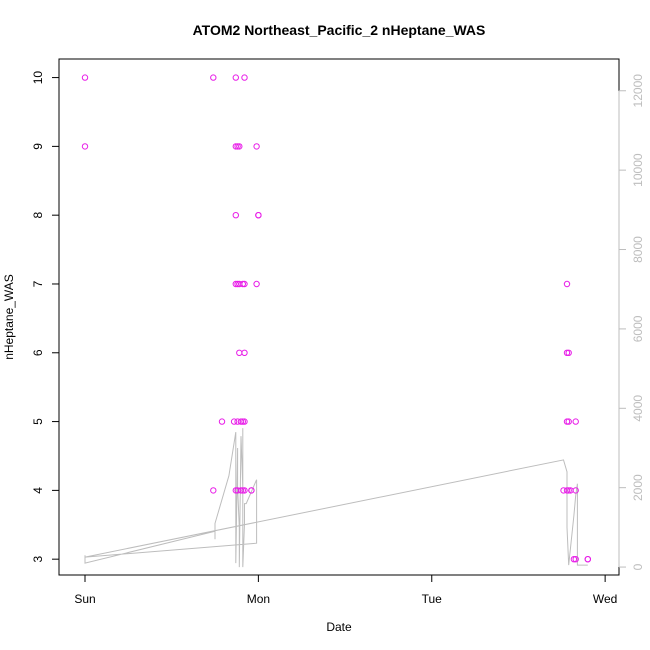  I want to click on y-tick-label: 8, so click(38, 215).